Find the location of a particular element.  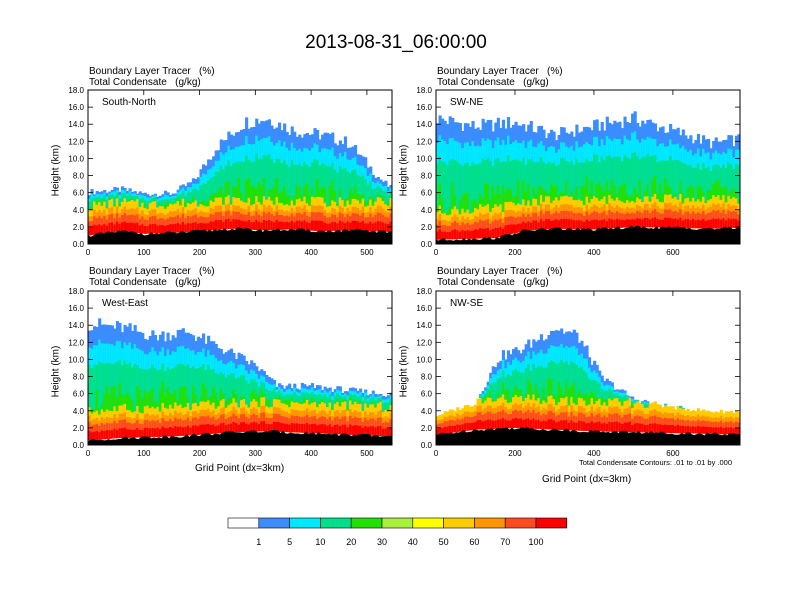

y-tick-label: 8.0 is located at coordinates (79, 377).